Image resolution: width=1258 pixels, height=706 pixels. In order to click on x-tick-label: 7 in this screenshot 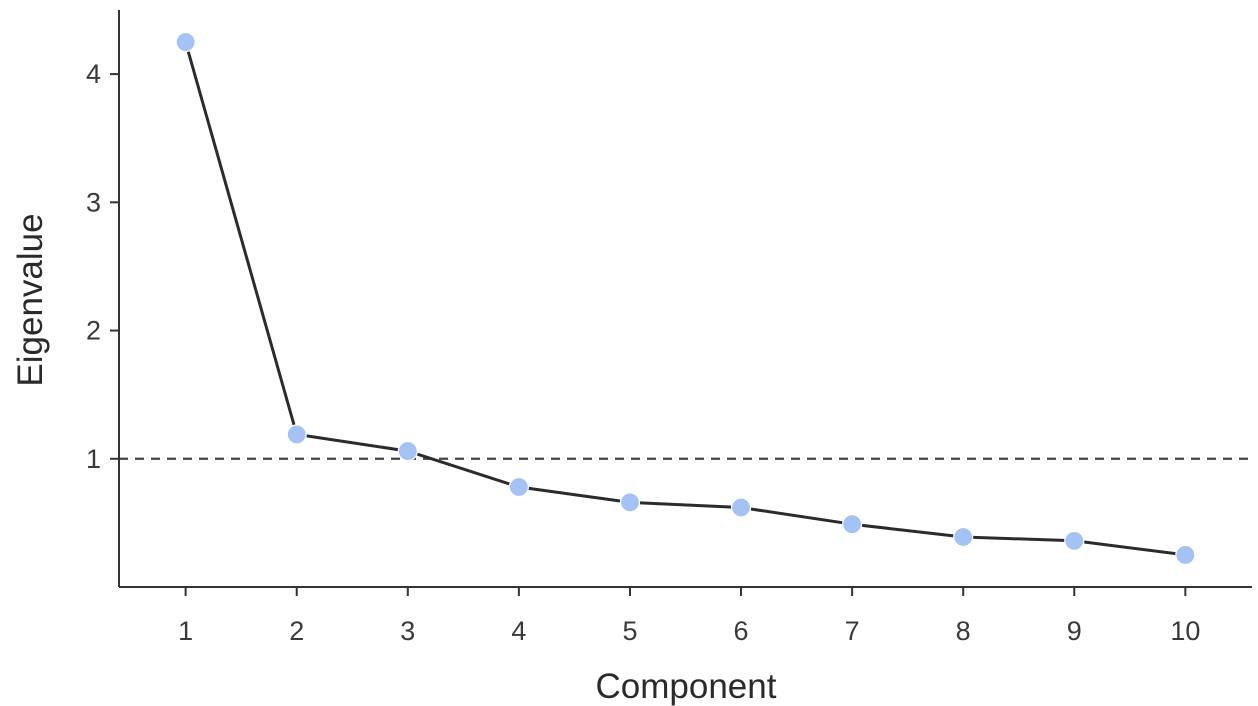, I will do `click(852, 631)`.